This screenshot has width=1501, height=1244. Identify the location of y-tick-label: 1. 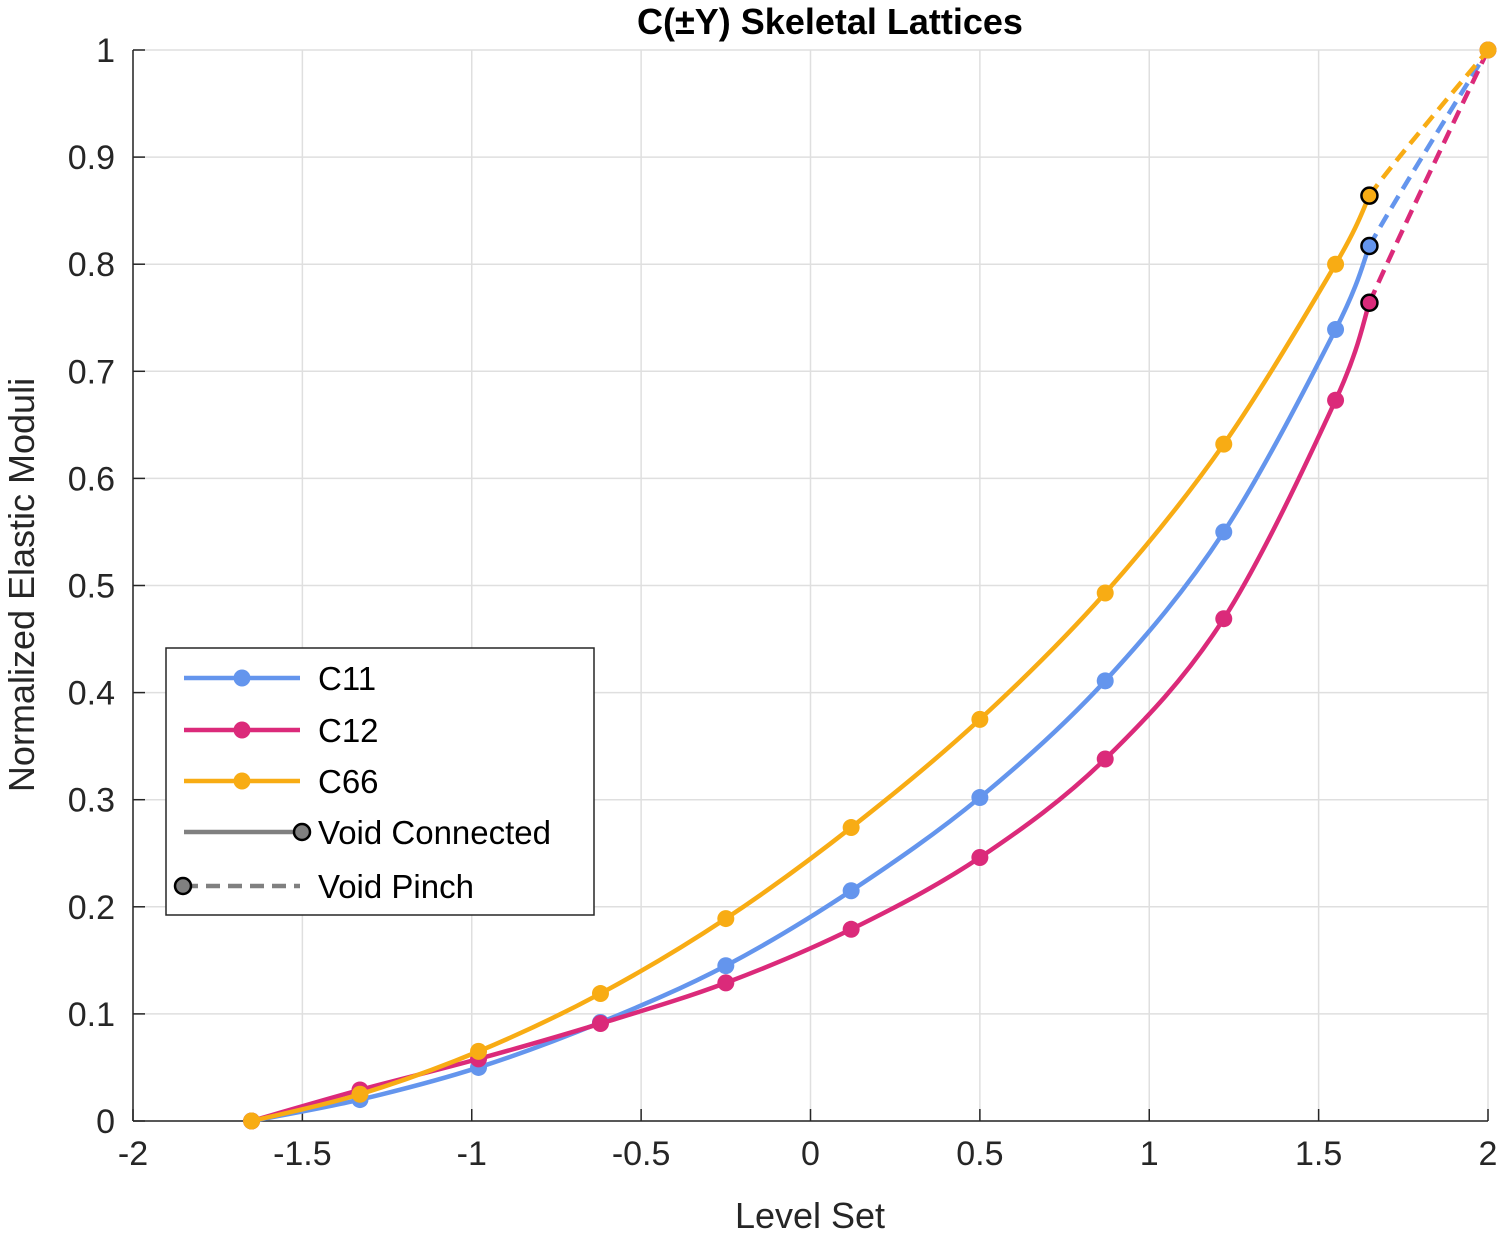
(105, 51).